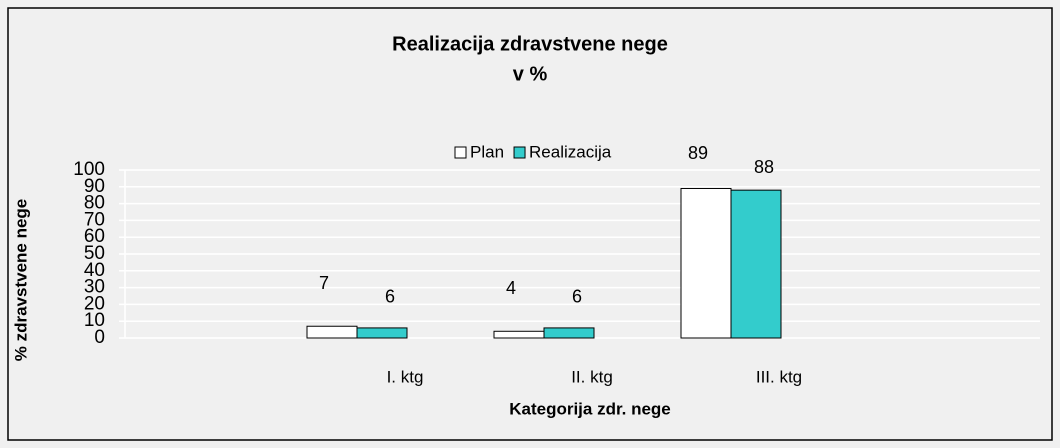  What do you see at coordinates (405, 376) in the screenshot?
I see `x-tick-label: I. ktg` at bounding box center [405, 376].